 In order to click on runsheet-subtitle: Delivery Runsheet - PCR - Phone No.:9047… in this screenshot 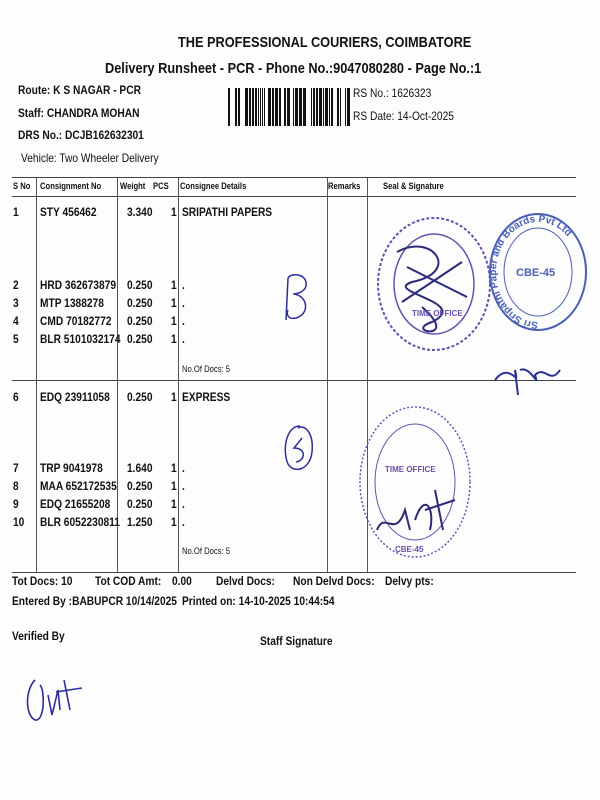, I will do `click(293, 68)`.